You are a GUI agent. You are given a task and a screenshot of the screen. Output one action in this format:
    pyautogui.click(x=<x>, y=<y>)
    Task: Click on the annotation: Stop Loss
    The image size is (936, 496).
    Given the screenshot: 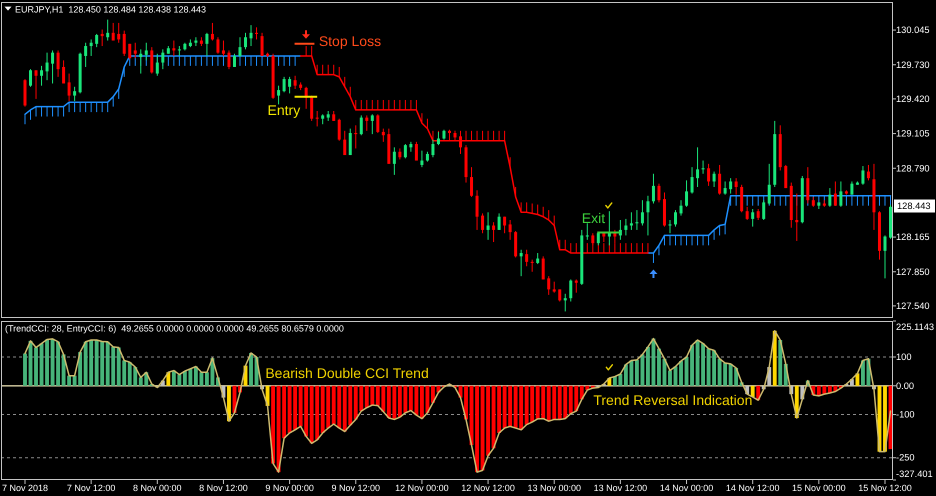 What is the action you would take?
    pyautogui.click(x=350, y=40)
    